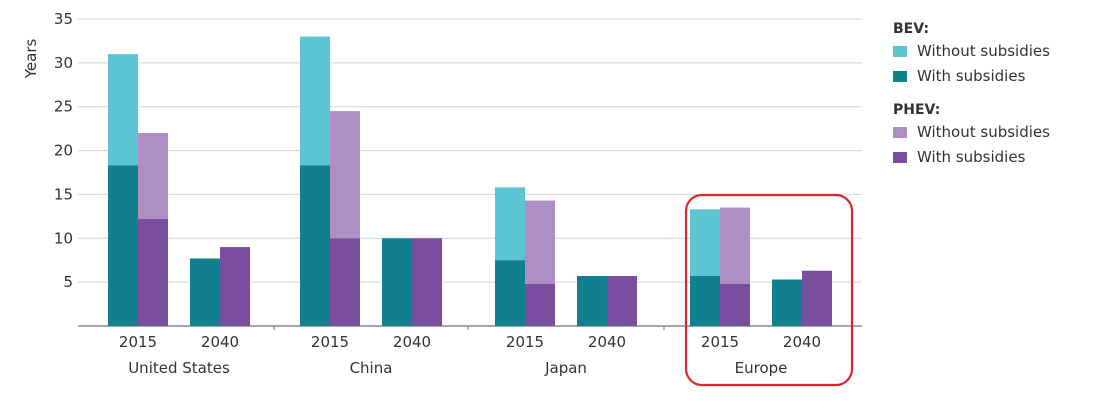 The height and width of the screenshot is (403, 1103). I want to click on y-tick-label: 30, so click(63, 63).